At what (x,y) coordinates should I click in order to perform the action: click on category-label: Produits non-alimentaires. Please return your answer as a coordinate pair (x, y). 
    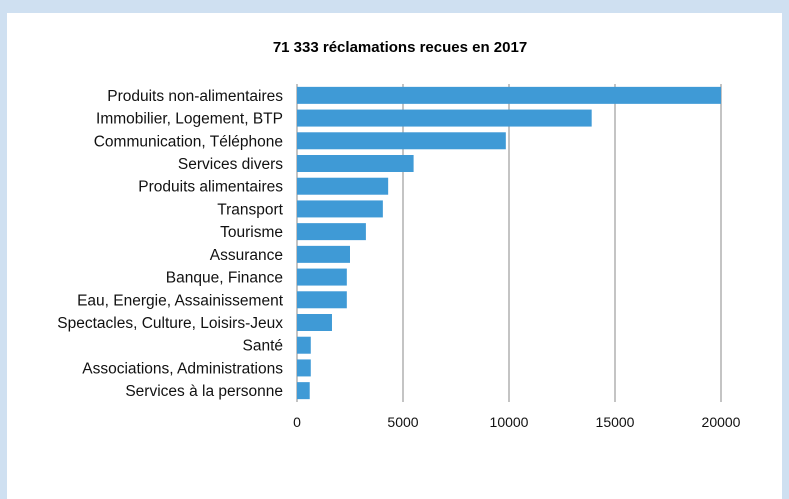
    Looking at the image, I should click on (195, 96).